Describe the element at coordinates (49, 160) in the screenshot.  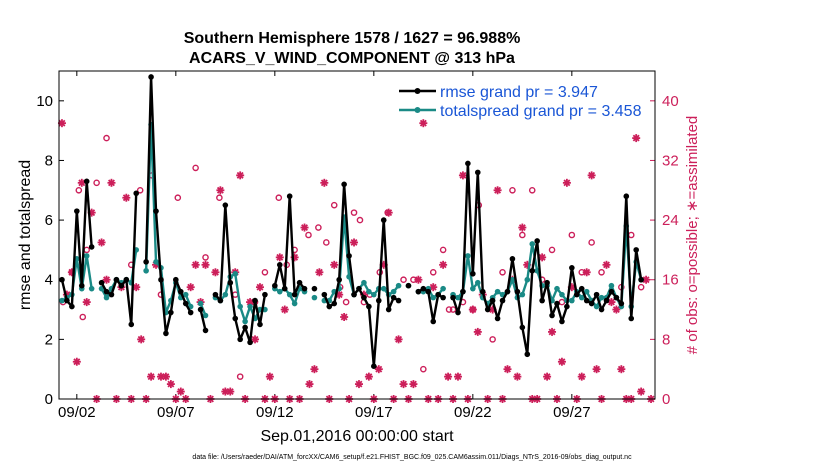
I see `y-tick-label: 8` at that location.